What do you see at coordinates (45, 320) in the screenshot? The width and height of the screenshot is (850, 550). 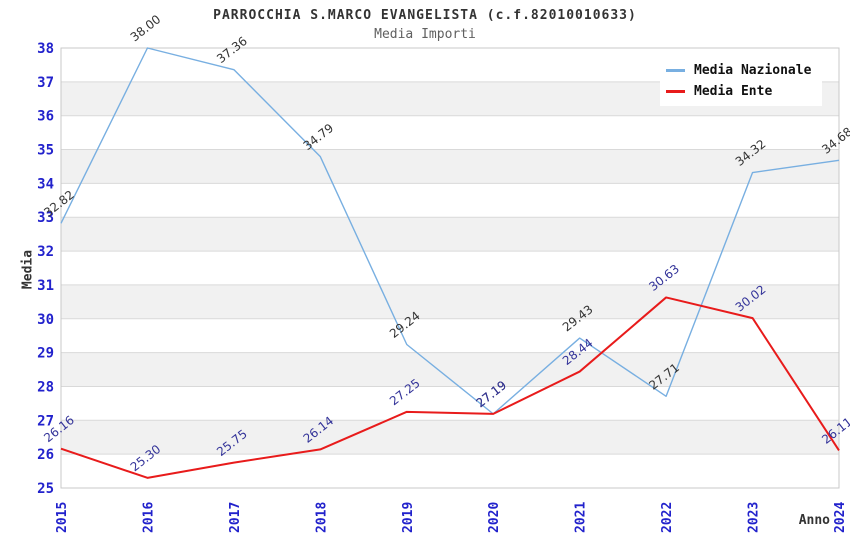 I see `y-tick-label: 30` at bounding box center [45, 320].